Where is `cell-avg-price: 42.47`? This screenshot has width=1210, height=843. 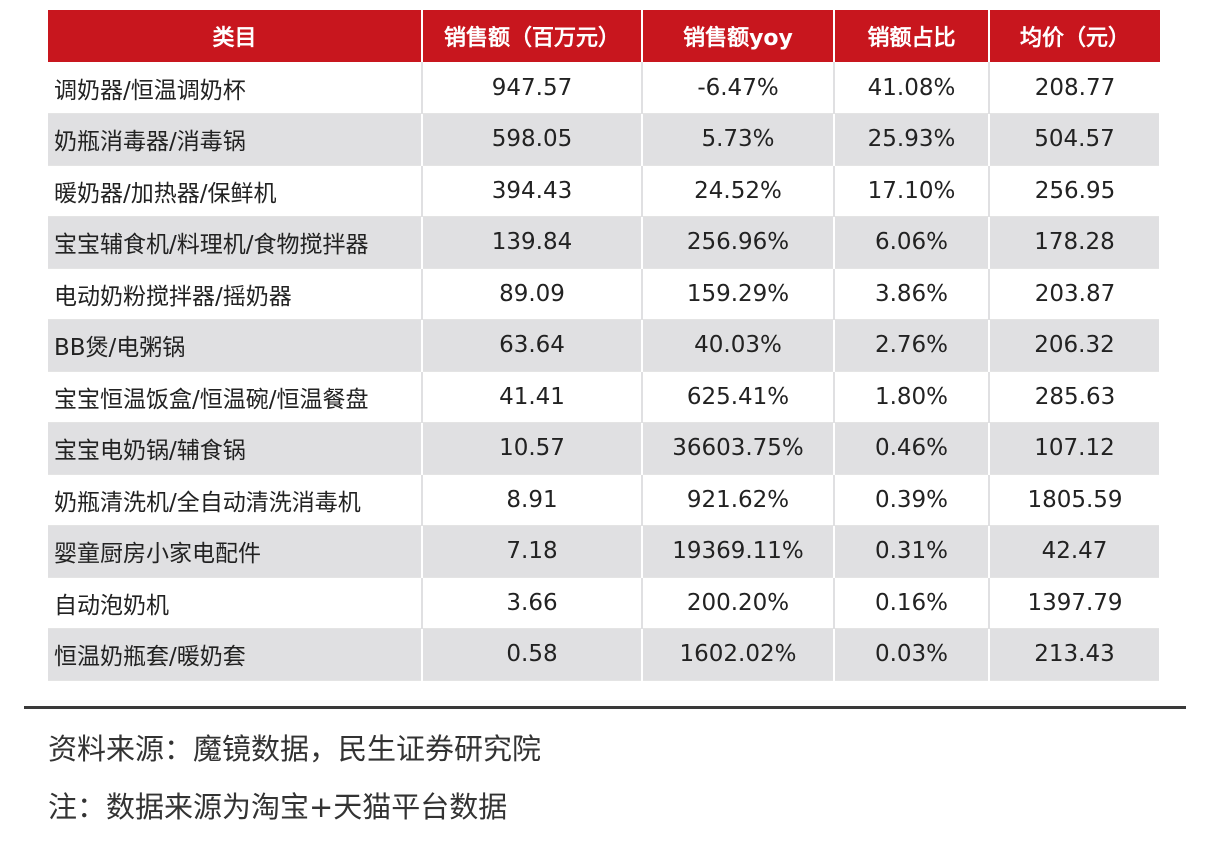 cell-avg-price: 42.47 is located at coordinates (1075, 551).